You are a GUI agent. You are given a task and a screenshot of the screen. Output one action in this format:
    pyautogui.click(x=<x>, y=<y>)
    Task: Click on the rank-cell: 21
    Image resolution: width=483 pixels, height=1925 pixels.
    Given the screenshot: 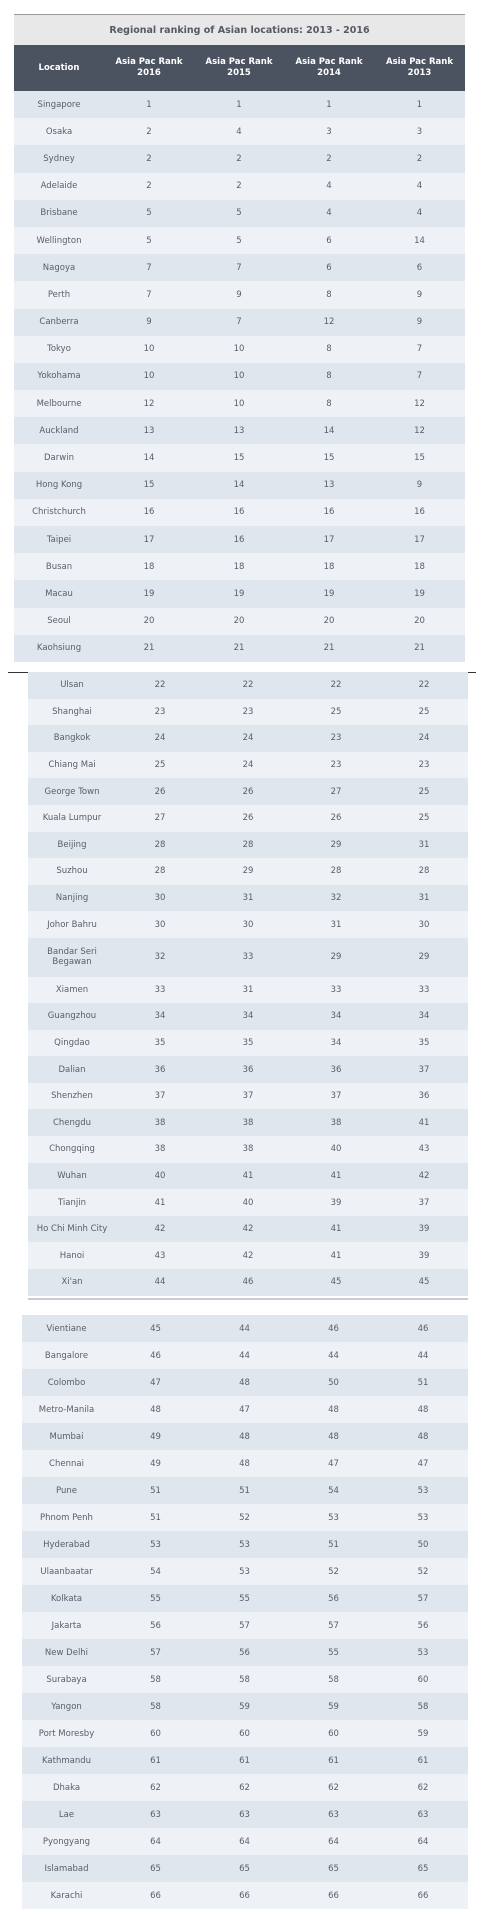 What is the action you would take?
    pyautogui.click(x=419, y=648)
    